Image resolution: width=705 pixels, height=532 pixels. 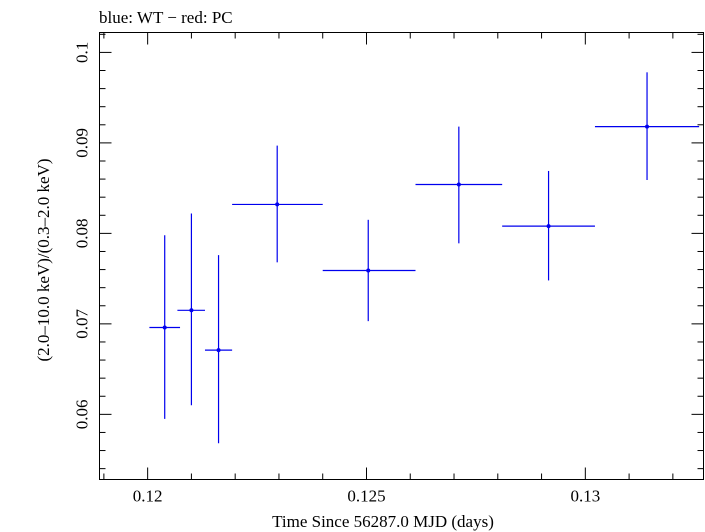 I want to click on x-tick-label: 0.13, so click(x=585, y=496).